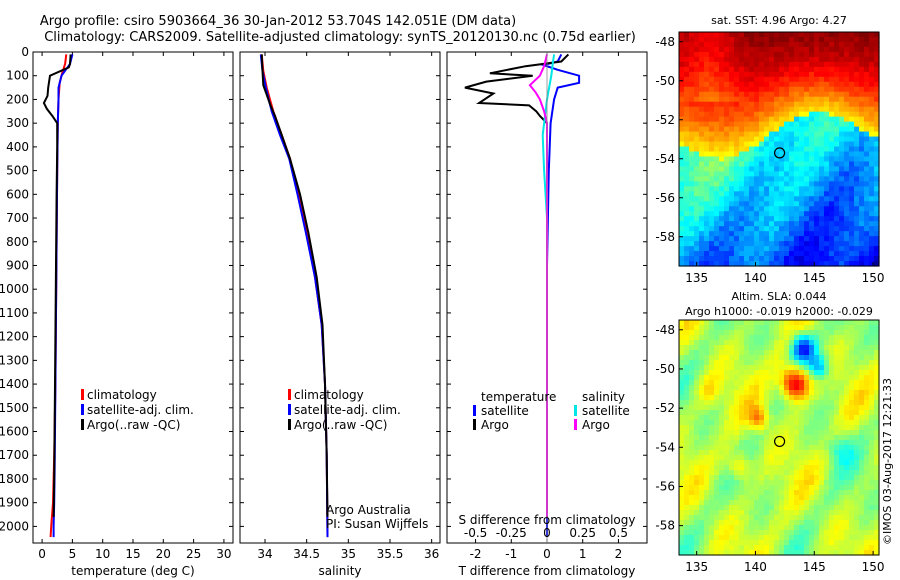 The image size is (900, 580). Describe the element at coordinates (17, 123) in the screenshot. I see `temperature-ytick-label: 300` at that location.